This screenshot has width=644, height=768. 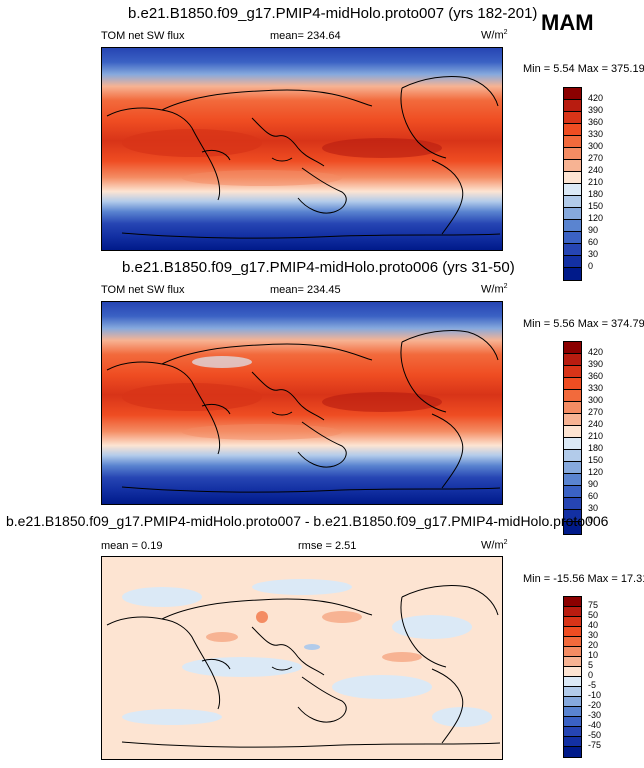 What do you see at coordinates (132, 546) in the screenshot?
I see `panel3-mean: mean = 0.19` at bounding box center [132, 546].